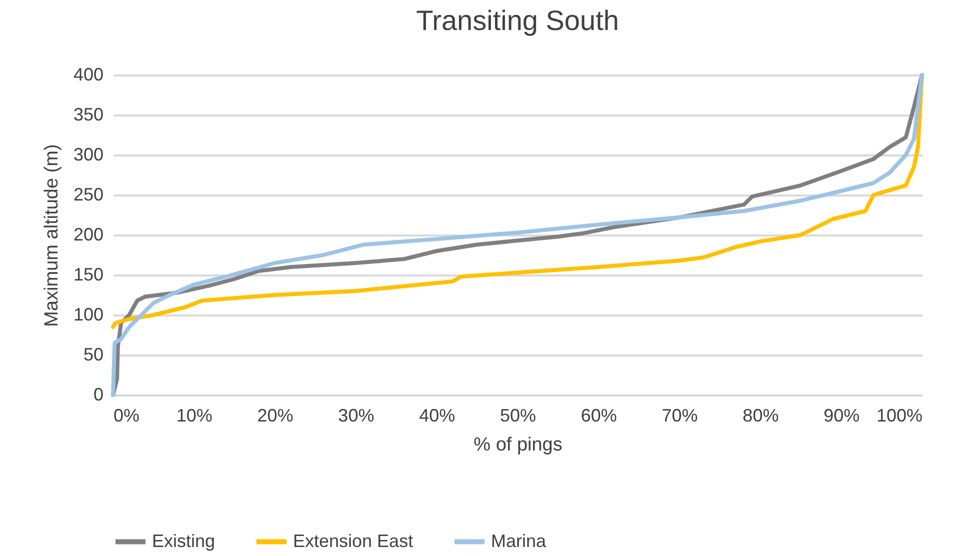 This screenshot has width=953, height=556. What do you see at coordinates (356, 416) in the screenshot?
I see `x-tick-label: 30%` at bounding box center [356, 416].